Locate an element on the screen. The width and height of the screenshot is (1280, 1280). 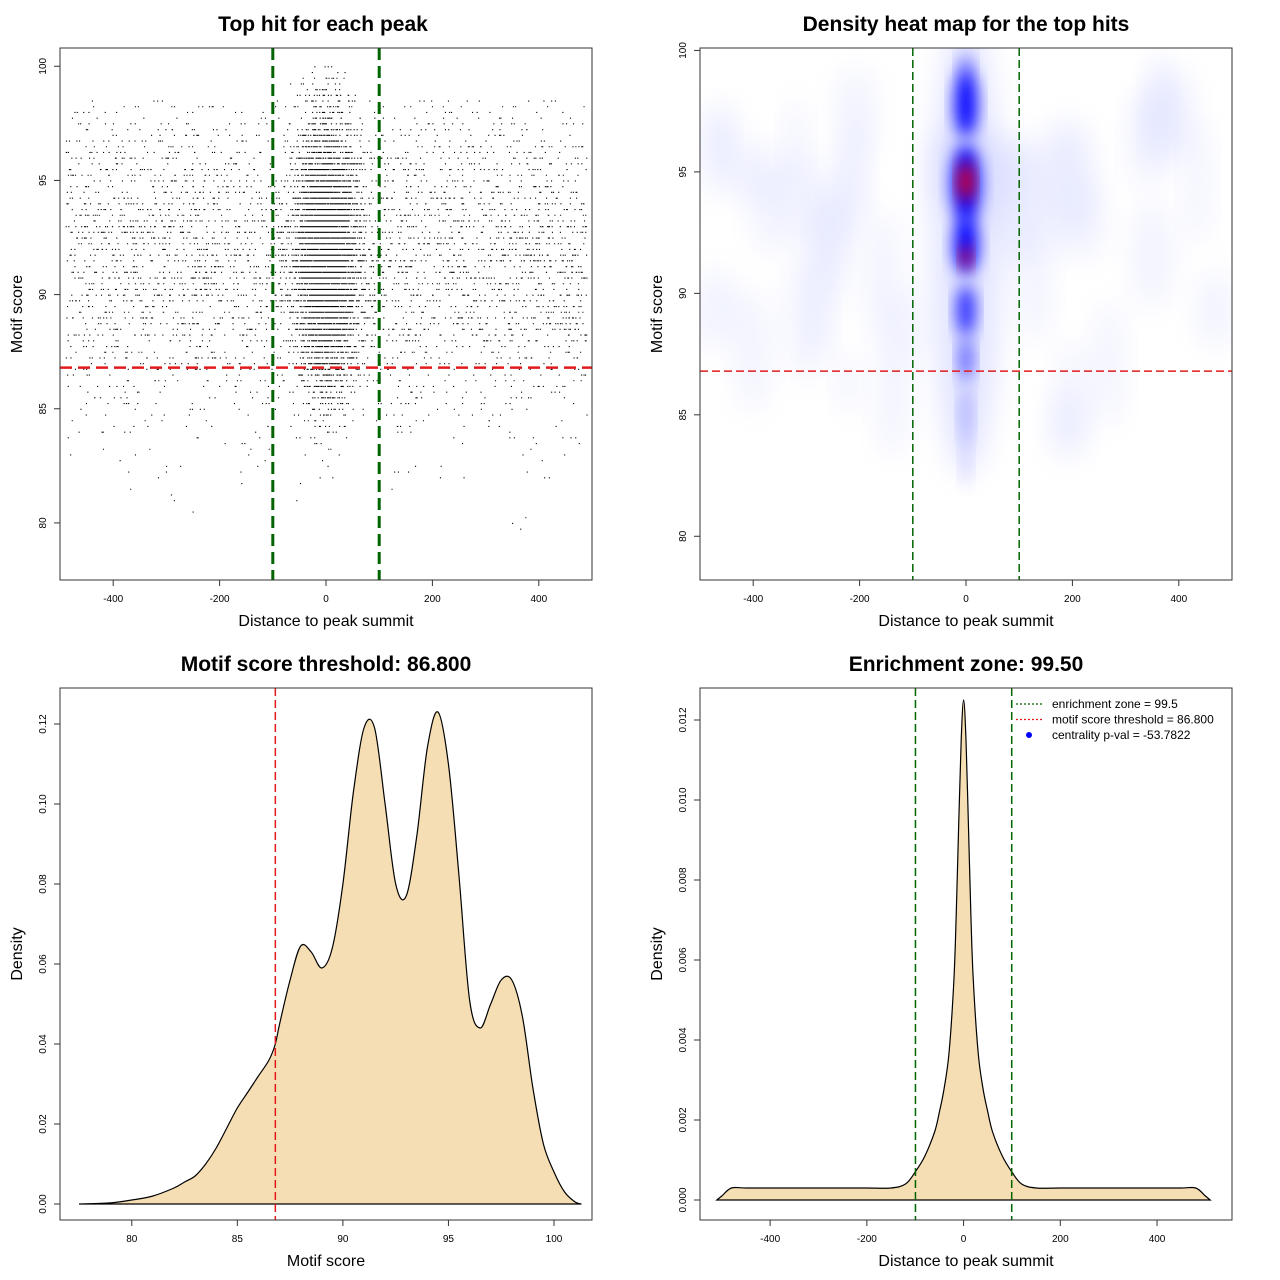
scatter-title: Top hit for each peak is located at coordinates (323, 24).